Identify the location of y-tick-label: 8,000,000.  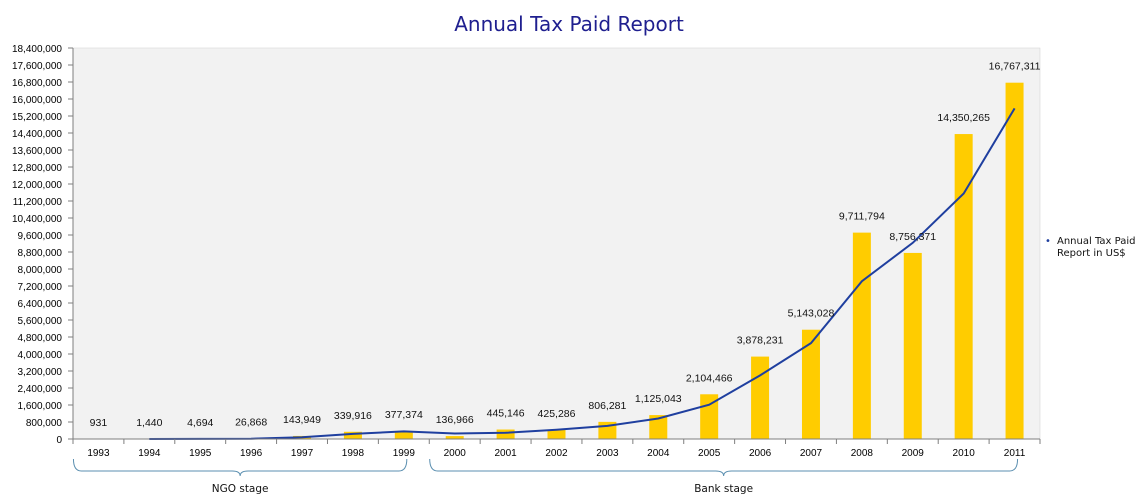
(40, 270).